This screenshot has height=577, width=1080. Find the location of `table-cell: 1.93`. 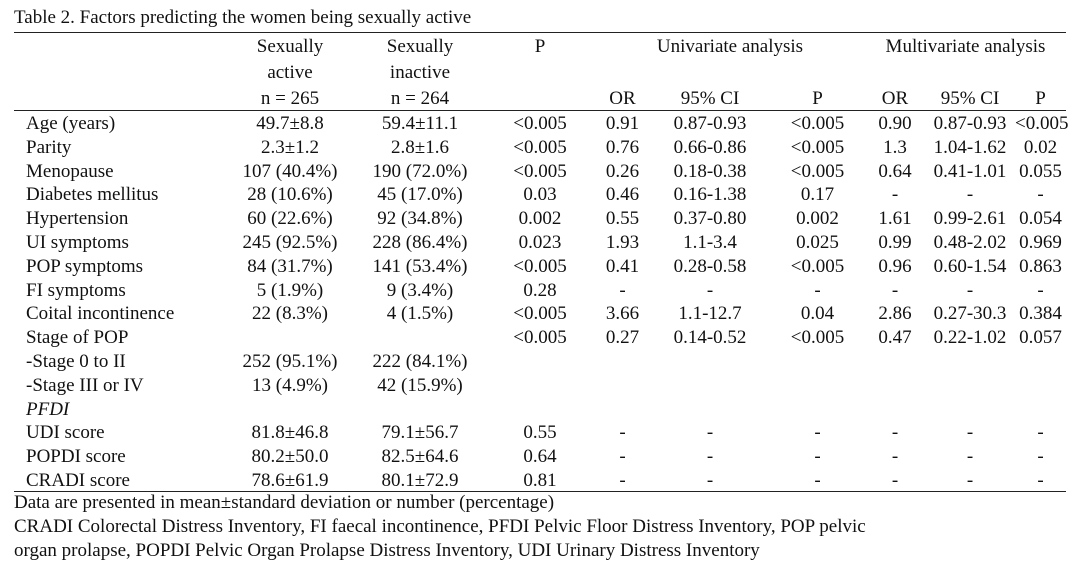

table-cell: 1.93 is located at coordinates (622, 242).